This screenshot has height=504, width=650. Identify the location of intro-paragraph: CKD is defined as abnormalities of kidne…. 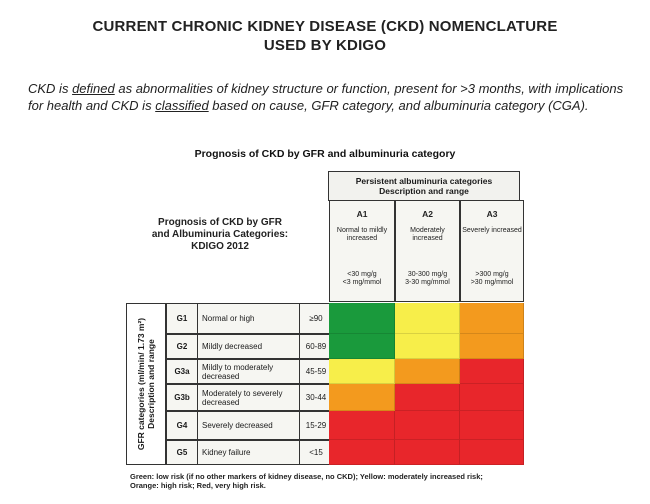
(328, 97).